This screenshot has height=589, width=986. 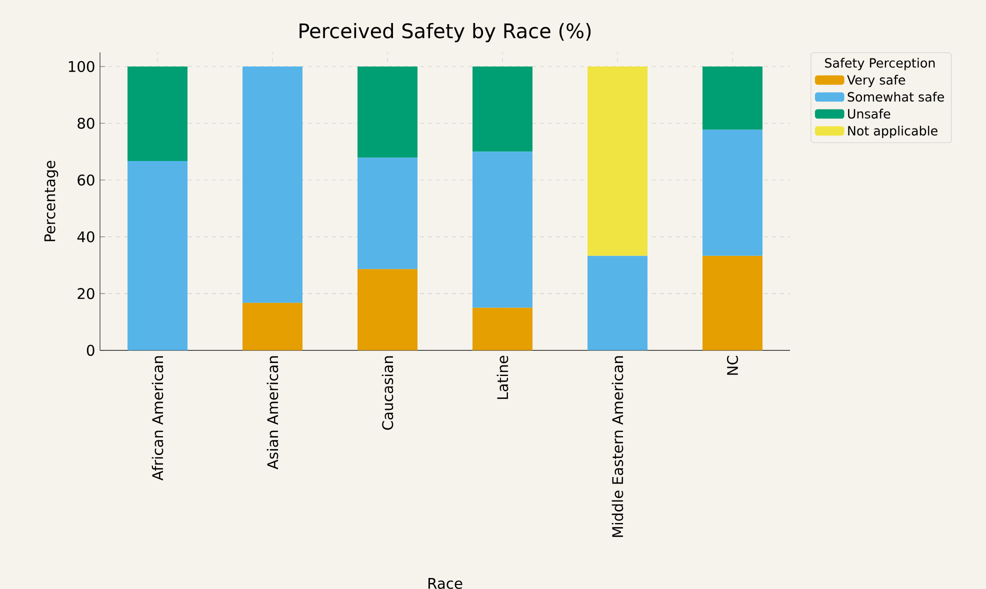 What do you see at coordinates (732, 365) in the screenshot?
I see `x-tick-label: NC` at bounding box center [732, 365].